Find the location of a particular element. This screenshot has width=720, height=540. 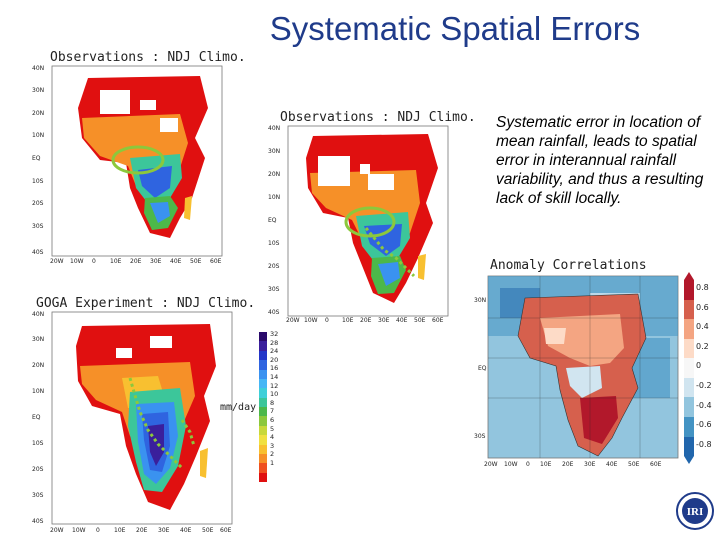

rain-colorbar-label: 20 is located at coordinates (274, 359).